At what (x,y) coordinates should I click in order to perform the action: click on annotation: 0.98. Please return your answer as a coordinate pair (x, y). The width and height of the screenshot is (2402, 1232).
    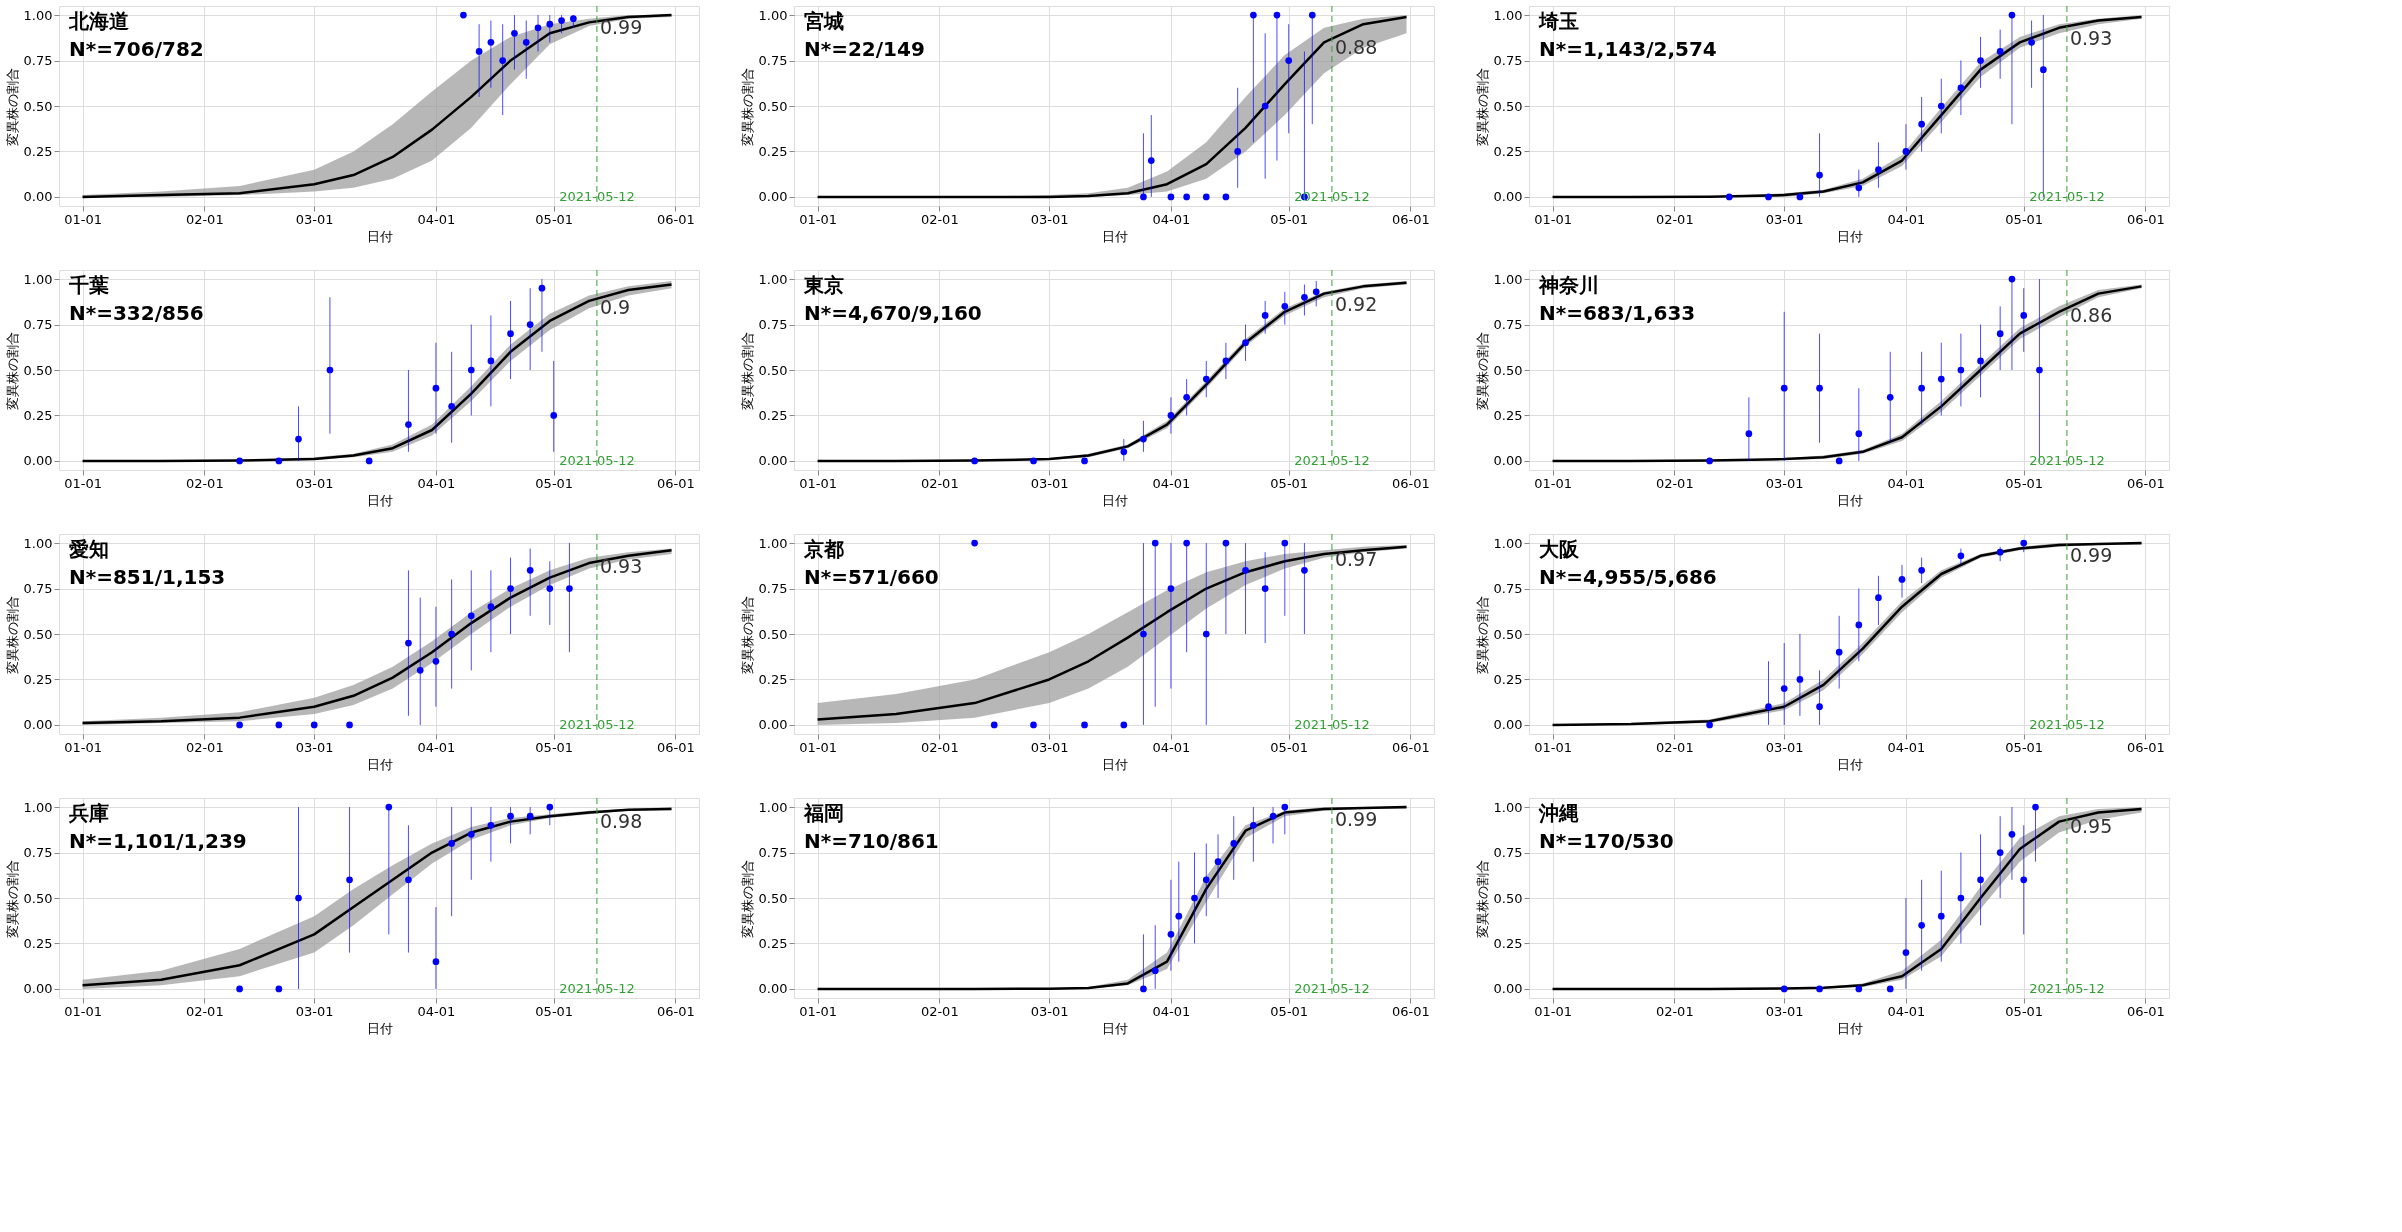
    Looking at the image, I should click on (621, 820).